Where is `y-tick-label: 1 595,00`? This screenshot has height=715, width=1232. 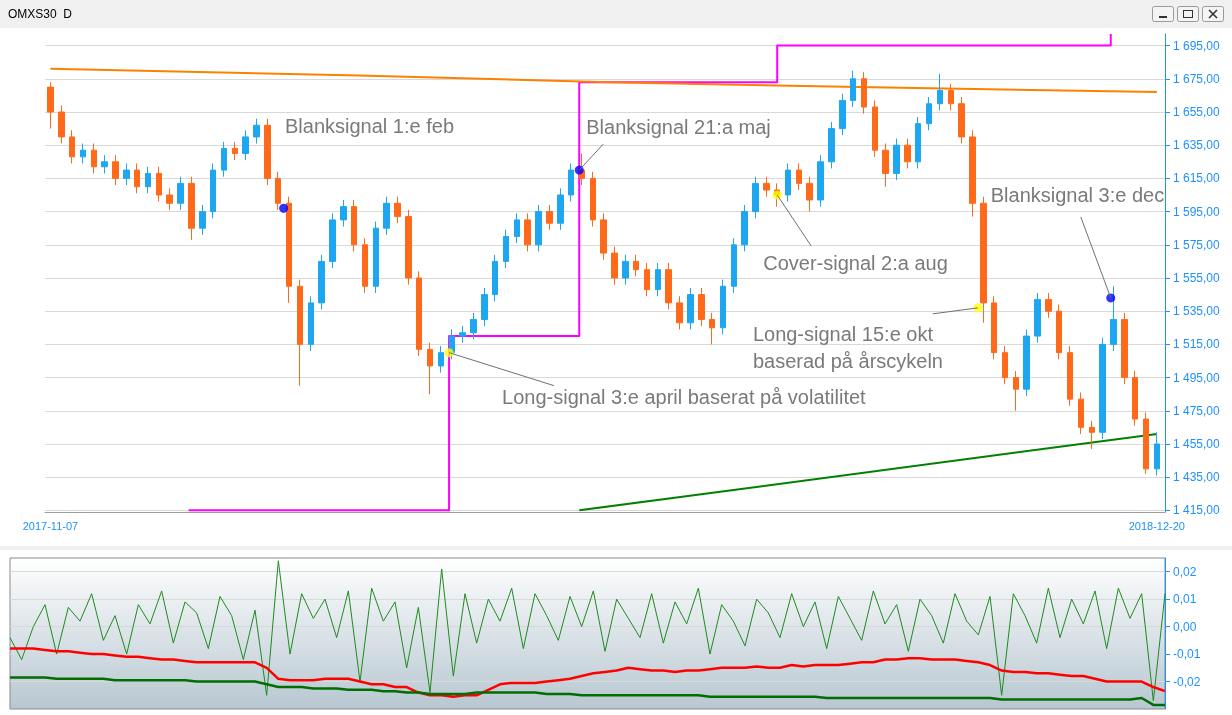
y-tick-label: 1 595,00 is located at coordinates (1197, 211).